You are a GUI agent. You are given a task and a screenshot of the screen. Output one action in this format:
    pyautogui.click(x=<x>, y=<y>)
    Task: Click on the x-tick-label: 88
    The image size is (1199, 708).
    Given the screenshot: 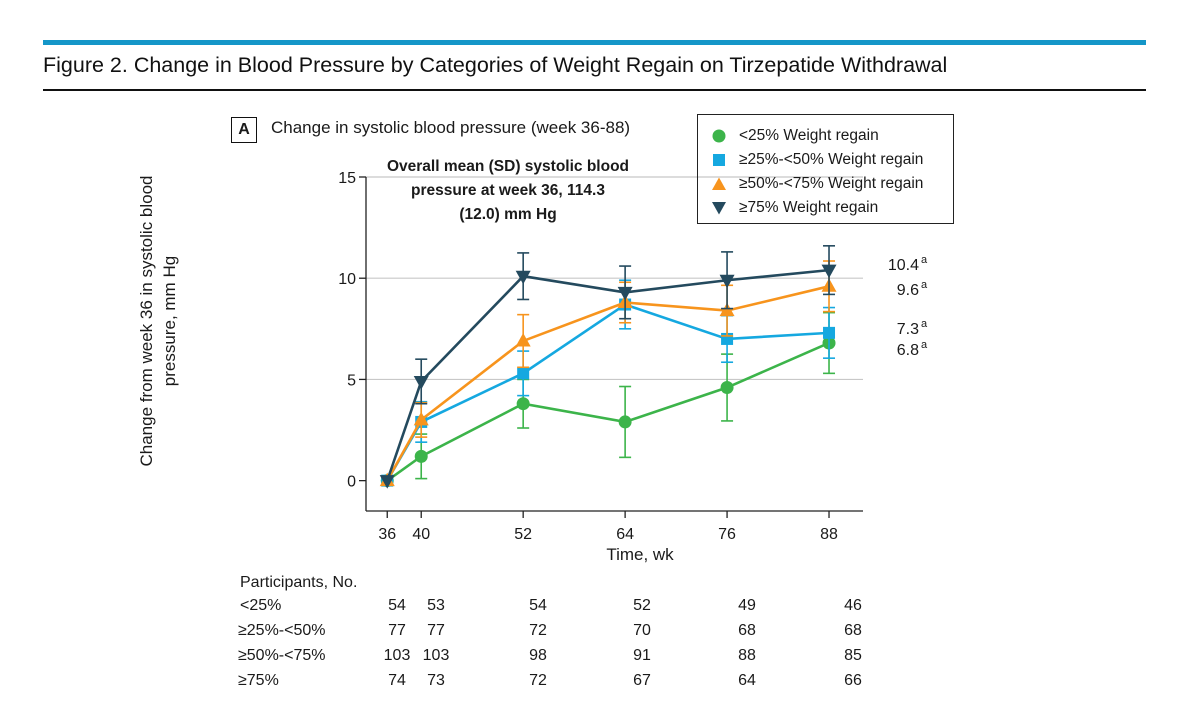 What is the action you would take?
    pyautogui.click(x=829, y=534)
    